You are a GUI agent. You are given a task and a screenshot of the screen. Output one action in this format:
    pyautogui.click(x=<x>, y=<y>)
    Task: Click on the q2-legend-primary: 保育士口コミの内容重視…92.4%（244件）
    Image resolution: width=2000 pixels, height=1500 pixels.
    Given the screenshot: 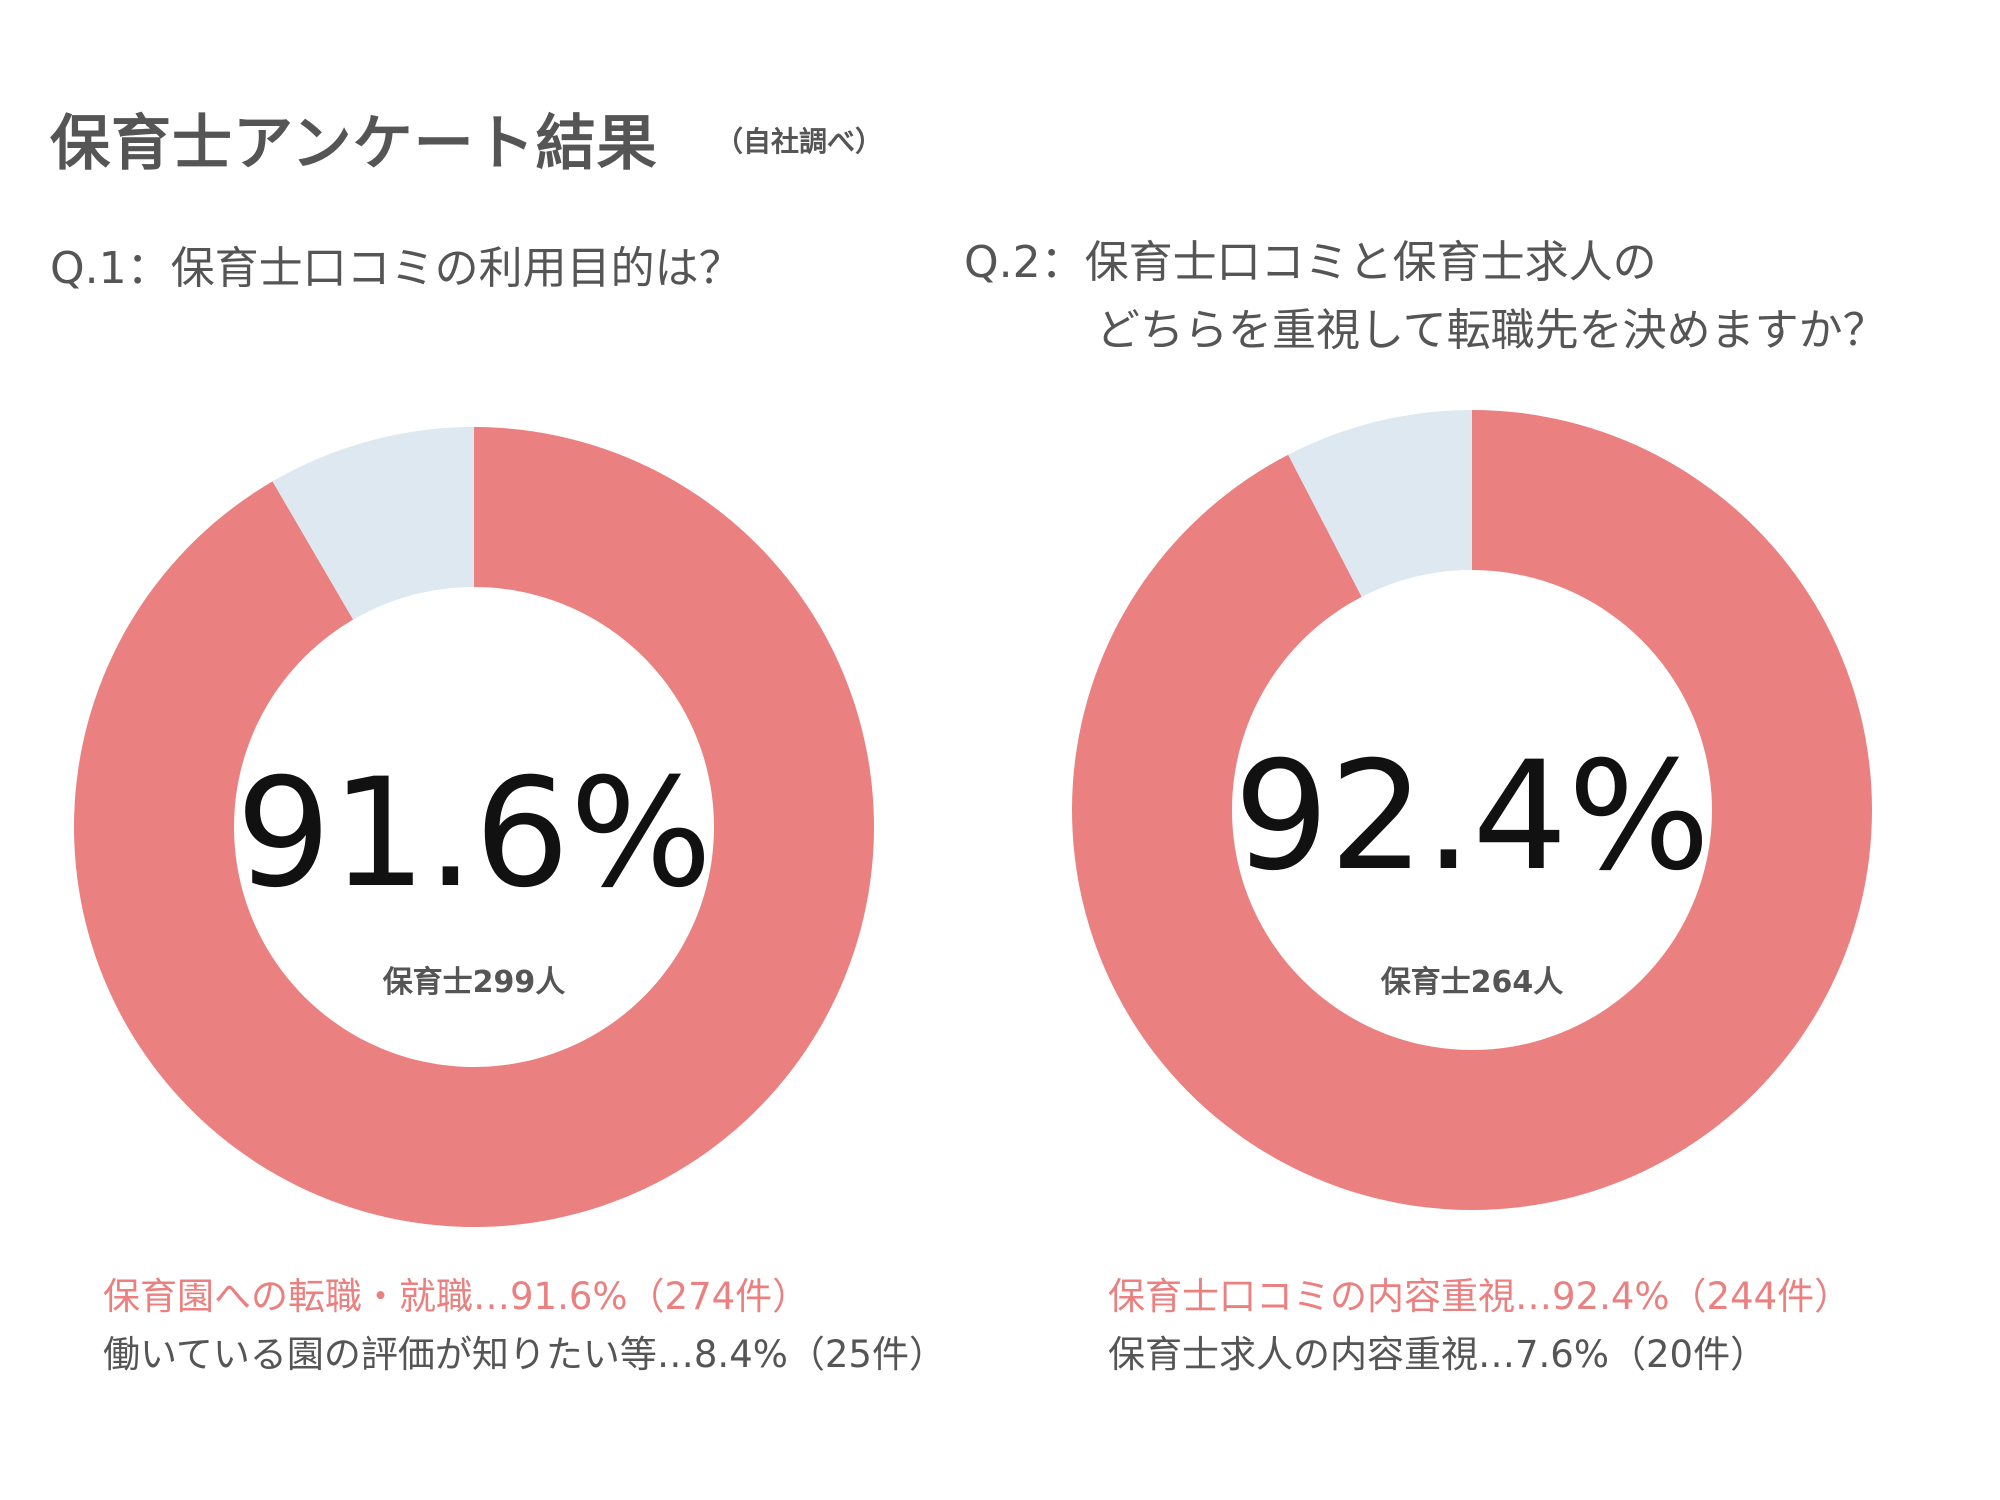 What is the action you would take?
    pyautogui.click(x=1480, y=1296)
    